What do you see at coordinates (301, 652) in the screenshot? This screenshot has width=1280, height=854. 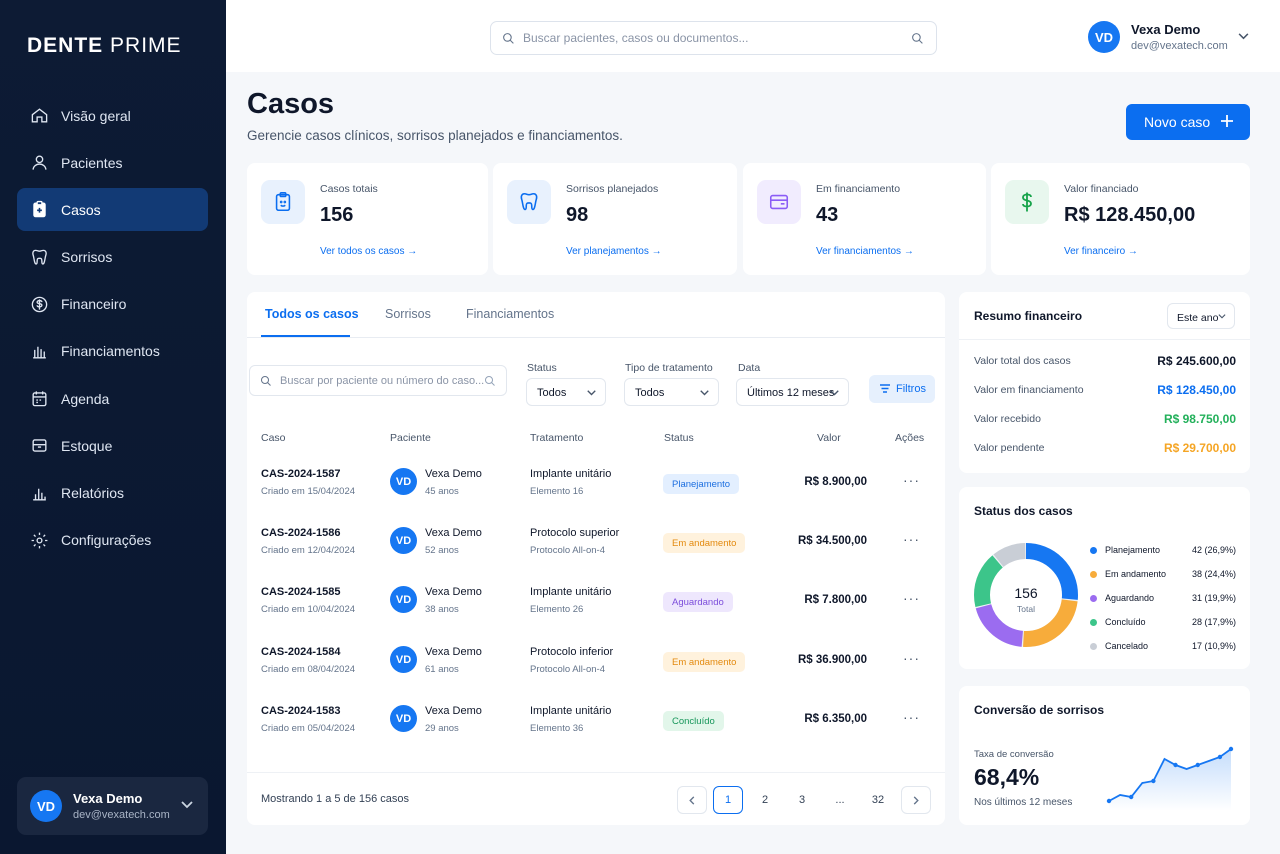 I see `case-id: CAS-2024-1584` at bounding box center [301, 652].